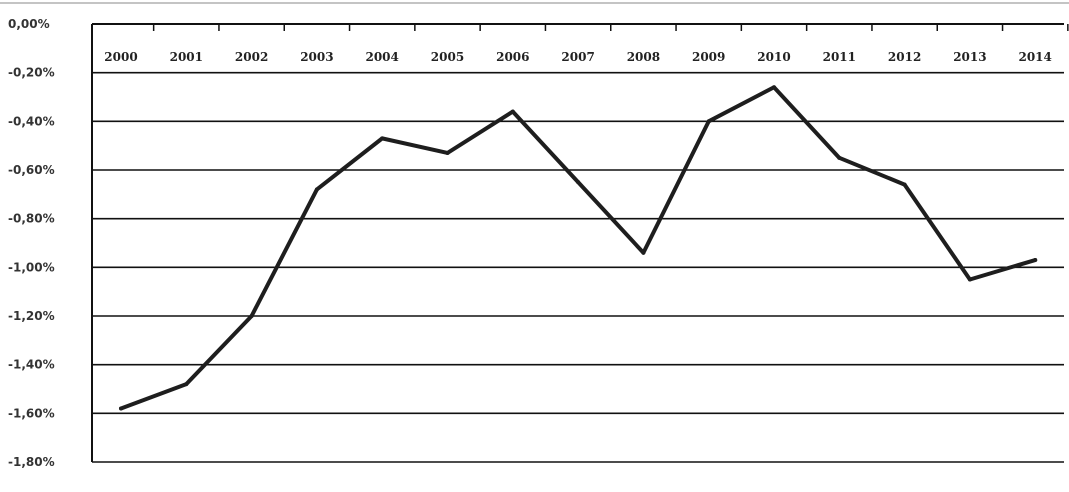  I want to click on x-tick-label: 2012, so click(904, 57).